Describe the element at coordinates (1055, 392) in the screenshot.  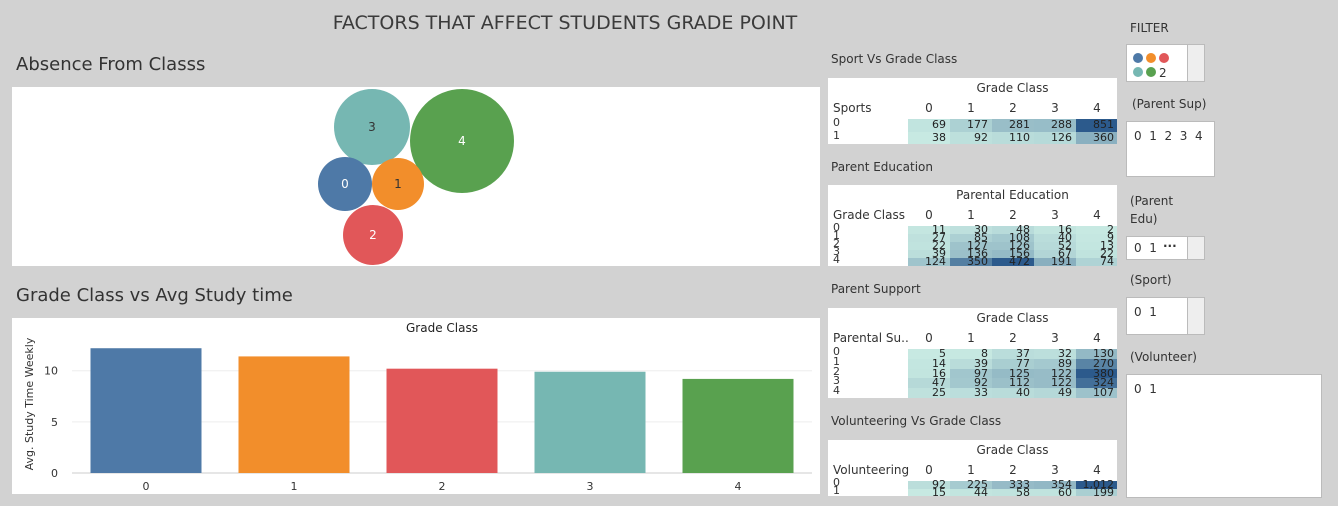
I see `parent-support-cell: 49` at that location.